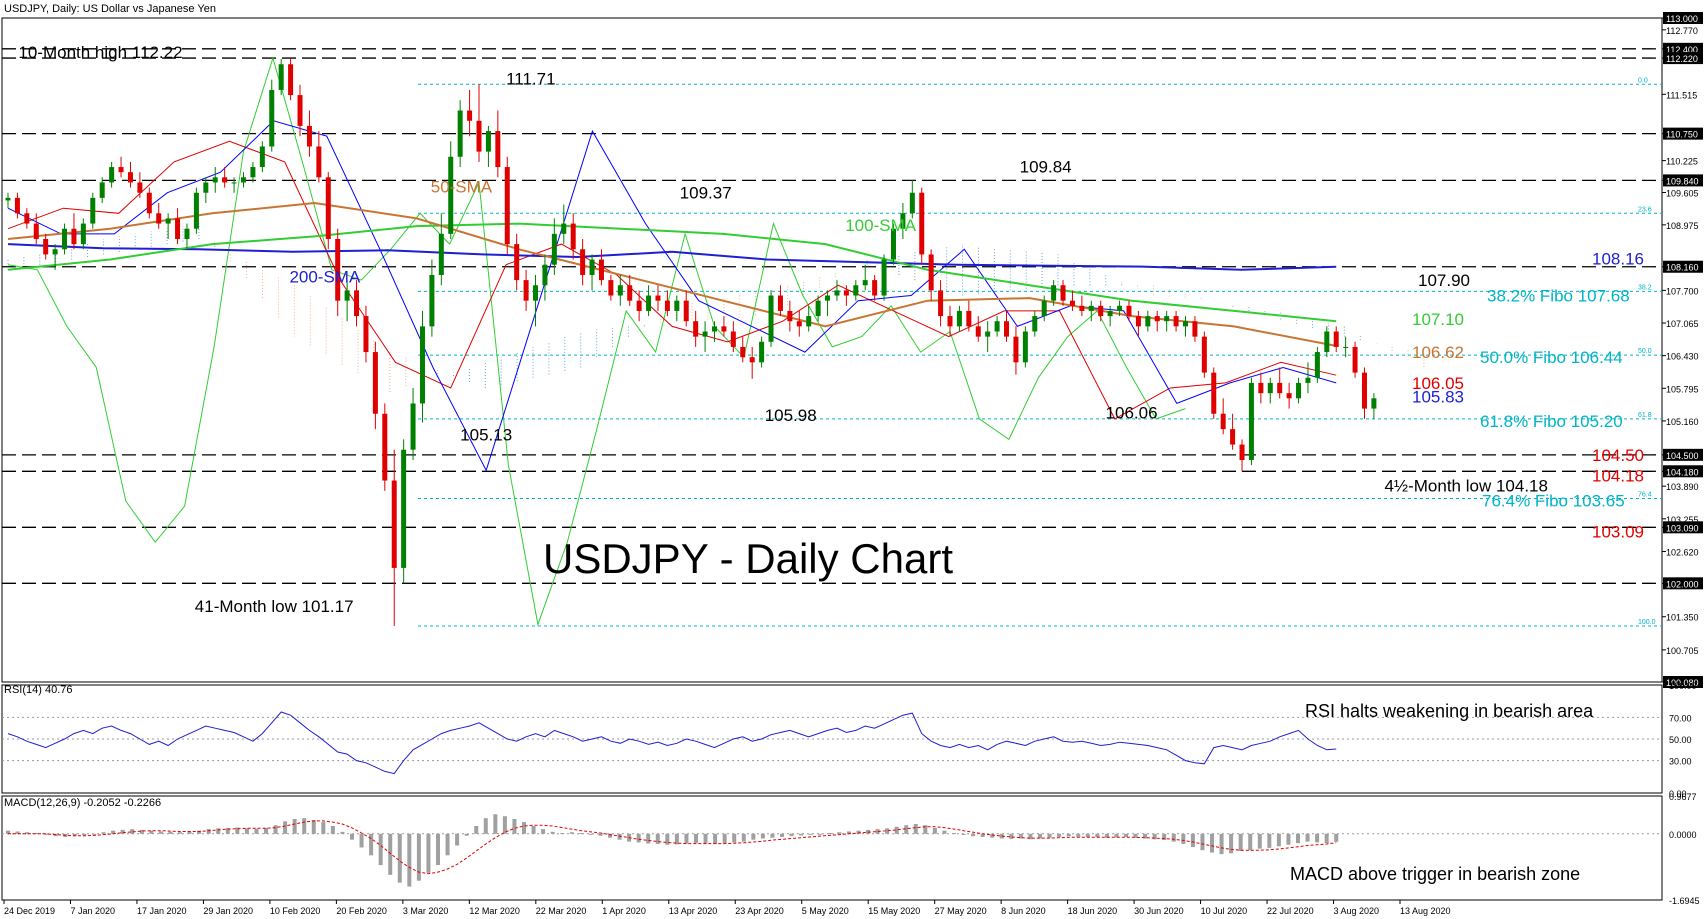 This screenshot has height=919, width=1706. I want to click on y-tick-label: 100.080, so click(1682, 683).